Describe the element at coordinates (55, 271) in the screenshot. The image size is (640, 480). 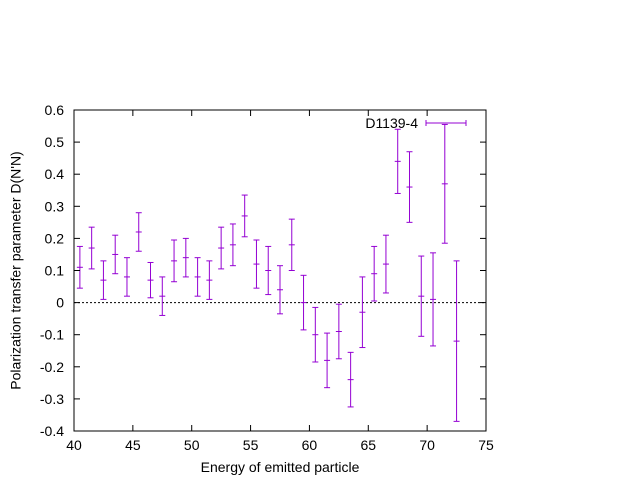
I see `y-tick-label: 0.1` at that location.